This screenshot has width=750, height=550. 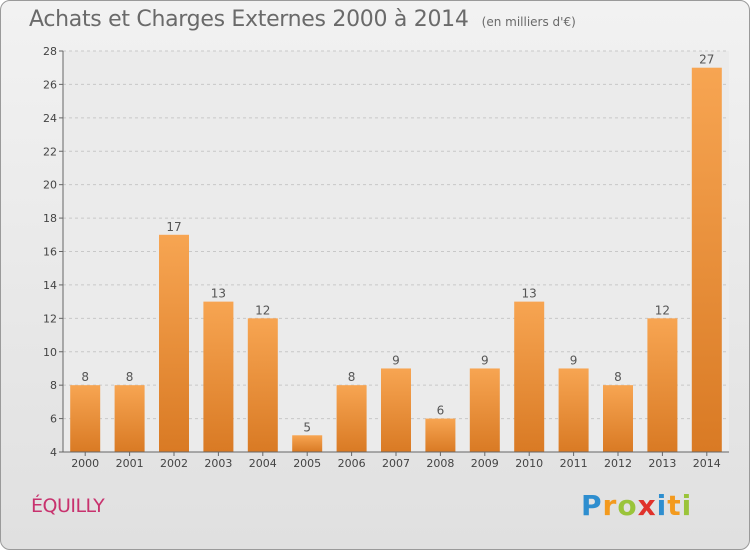 What do you see at coordinates (53, 385) in the screenshot?
I see `y-tick-label: 8` at bounding box center [53, 385].